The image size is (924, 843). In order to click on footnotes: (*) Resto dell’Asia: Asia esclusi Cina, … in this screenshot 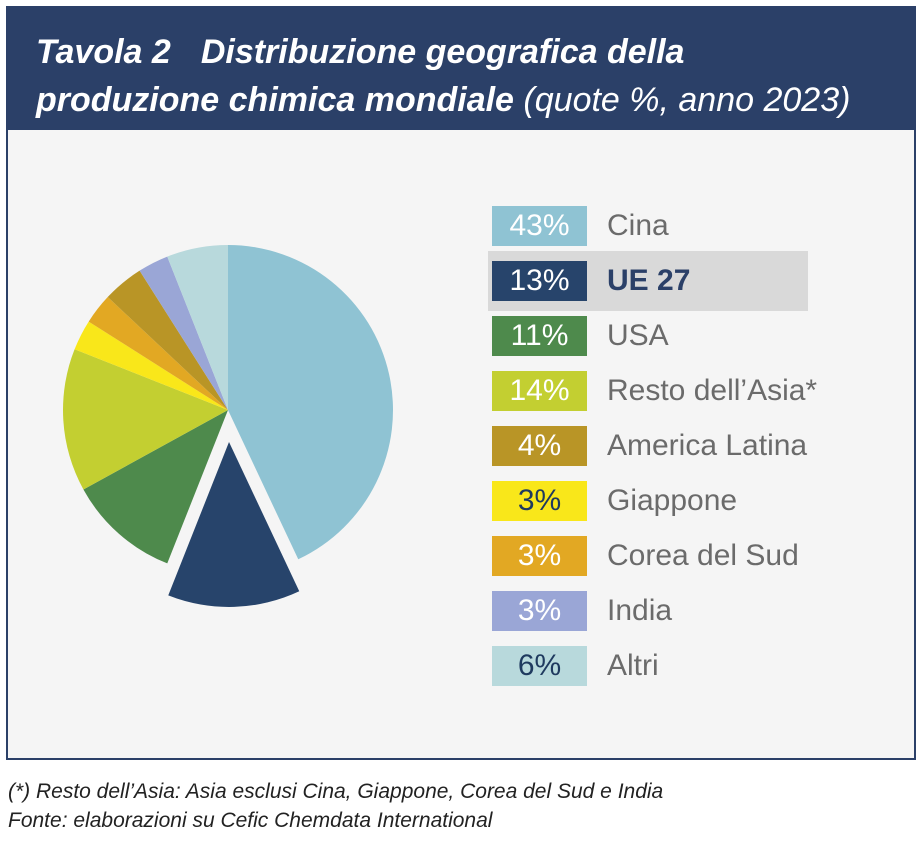, I will do `click(335, 806)`.